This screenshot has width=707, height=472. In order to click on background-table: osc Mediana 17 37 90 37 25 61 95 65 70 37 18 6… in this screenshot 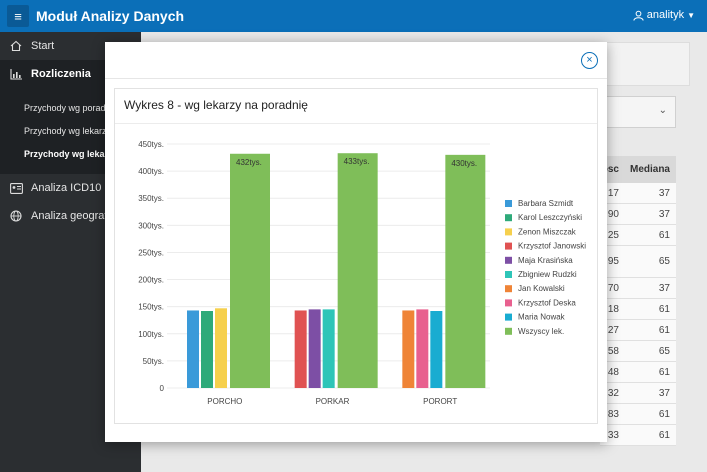, I will do `click(638, 301)`.